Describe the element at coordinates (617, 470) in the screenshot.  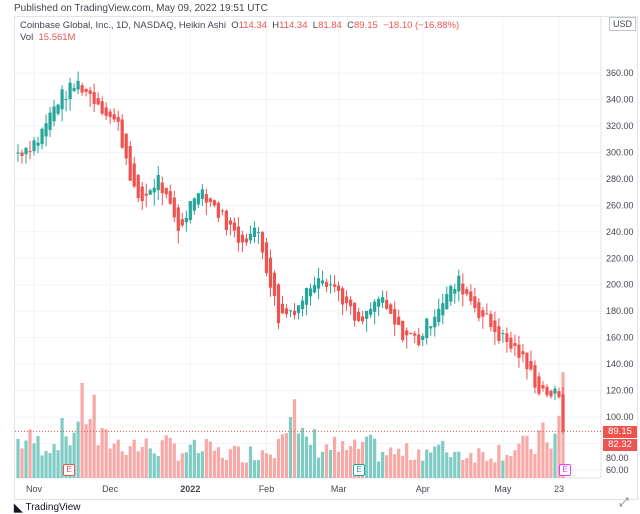
I see `y-tick-label: 60.00` at that location.